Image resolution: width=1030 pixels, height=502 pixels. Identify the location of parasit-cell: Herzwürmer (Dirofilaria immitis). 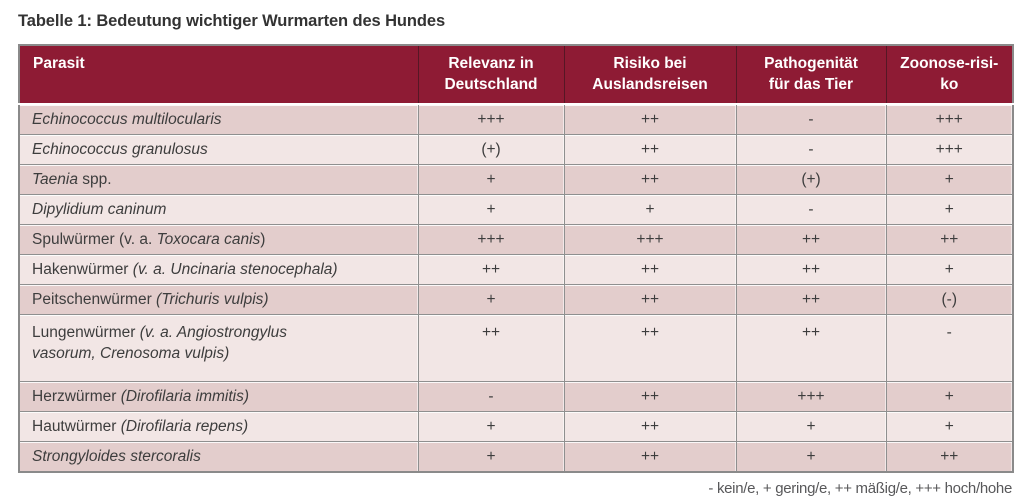
(218, 396).